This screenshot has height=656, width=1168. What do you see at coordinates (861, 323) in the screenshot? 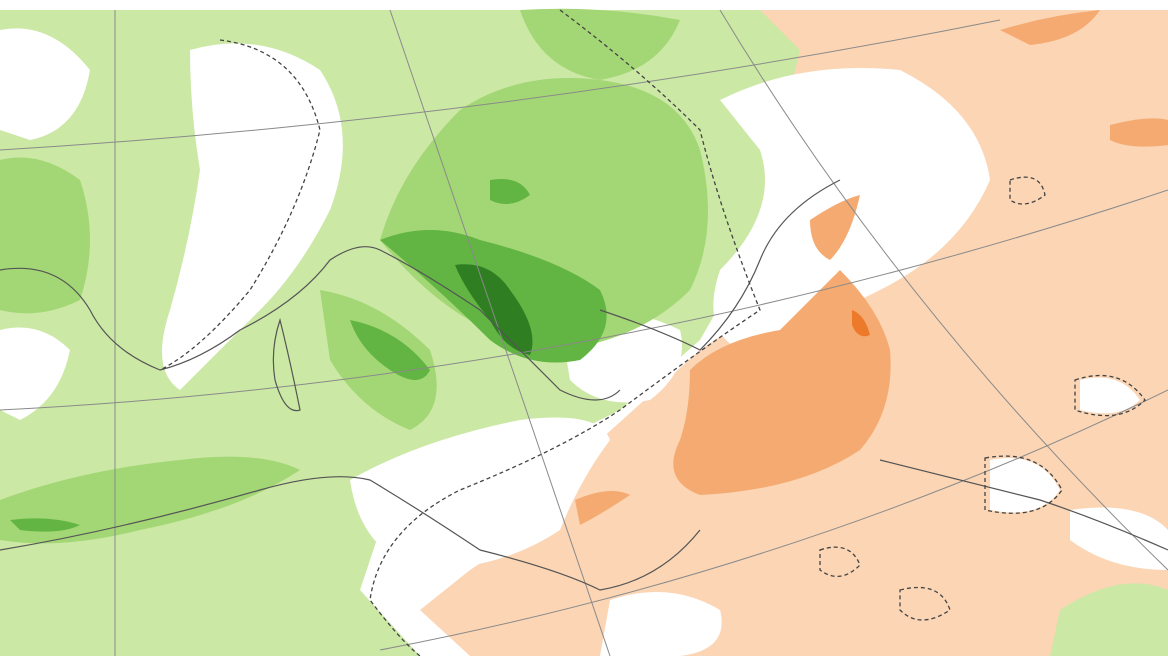
I see `dry-anomaly-extreme` at bounding box center [861, 323].